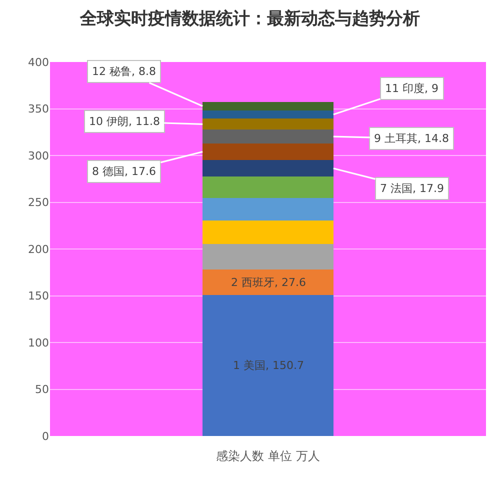 The height and width of the screenshot is (484, 500). I want to click on data-label: 11 印度, 9, so click(411, 88).